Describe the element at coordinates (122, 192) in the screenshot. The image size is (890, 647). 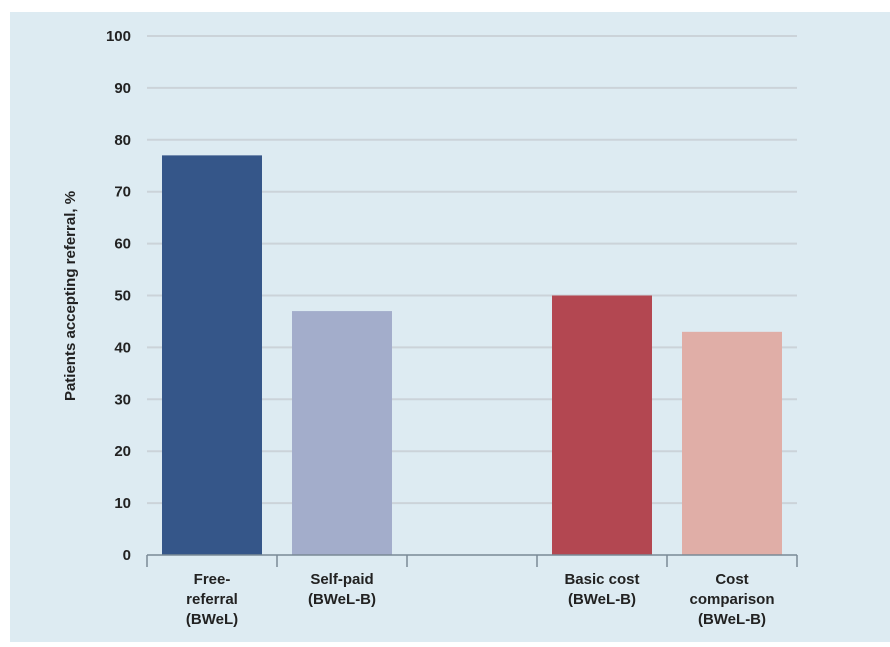
I see `y-tick-label: 70` at that location.